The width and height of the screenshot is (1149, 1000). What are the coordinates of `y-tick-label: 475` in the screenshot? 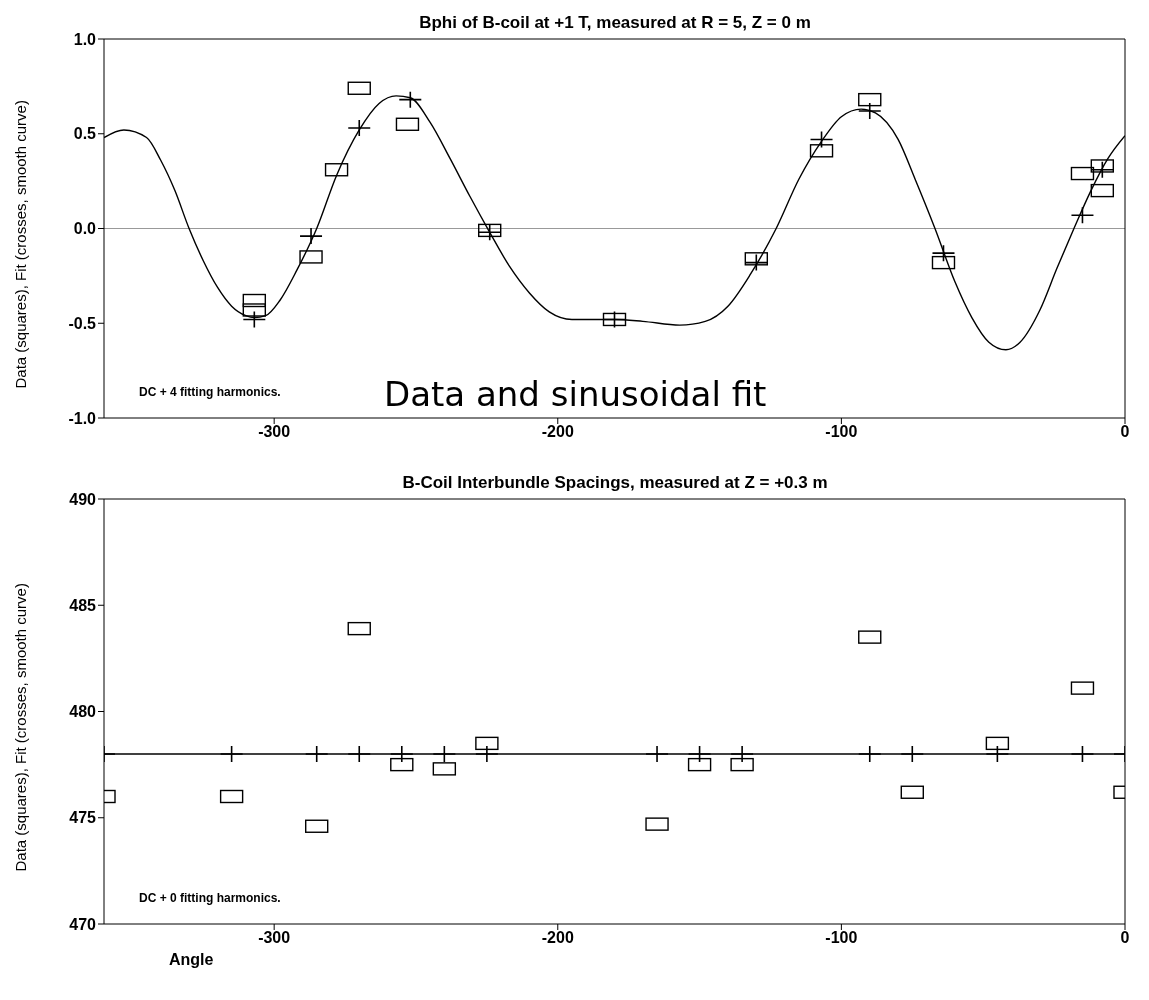 It's located at (83, 818).